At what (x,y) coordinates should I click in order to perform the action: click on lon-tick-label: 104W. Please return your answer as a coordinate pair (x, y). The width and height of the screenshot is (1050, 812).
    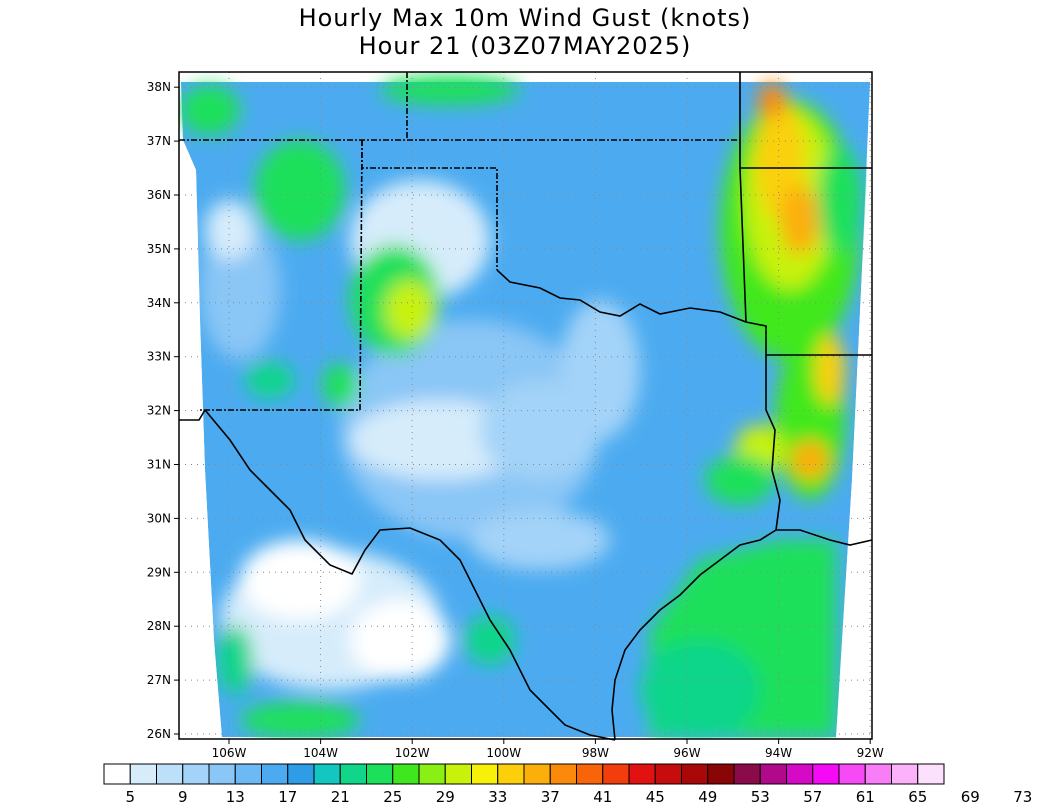
    Looking at the image, I should click on (320, 753).